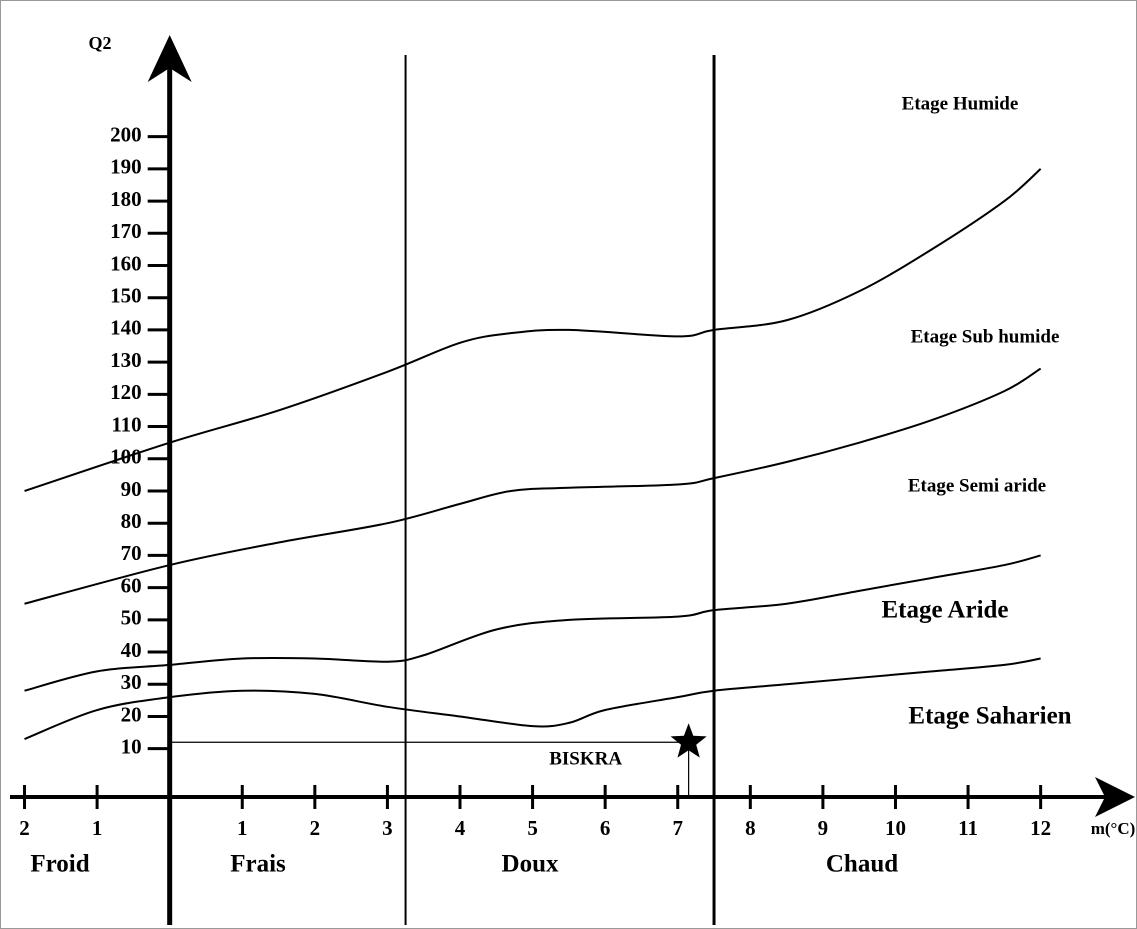  I want to click on y-tick-label: 90, so click(131, 489).